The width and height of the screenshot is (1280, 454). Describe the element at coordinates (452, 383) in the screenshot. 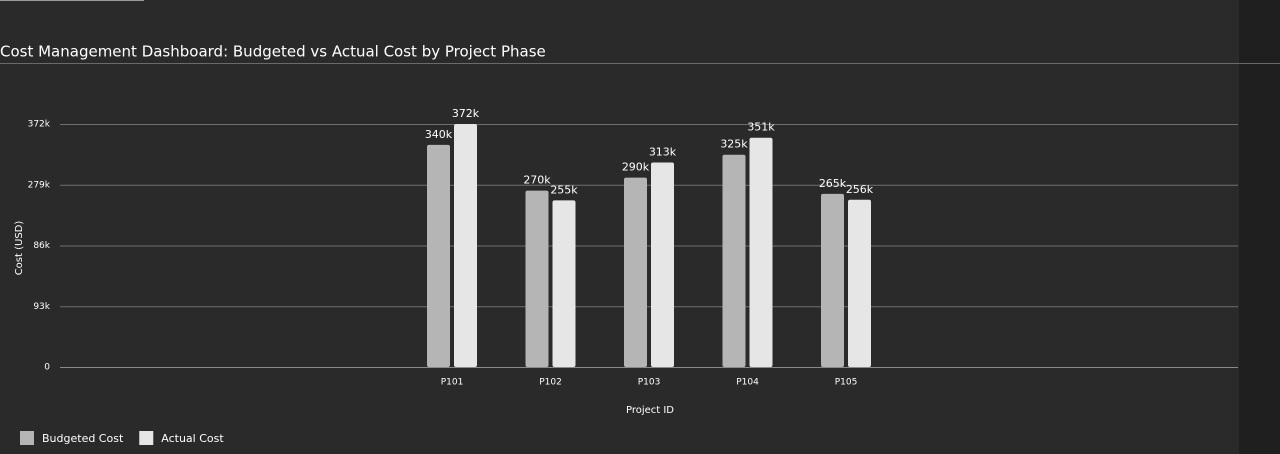

I see `x-tick-label: P101` at that location.